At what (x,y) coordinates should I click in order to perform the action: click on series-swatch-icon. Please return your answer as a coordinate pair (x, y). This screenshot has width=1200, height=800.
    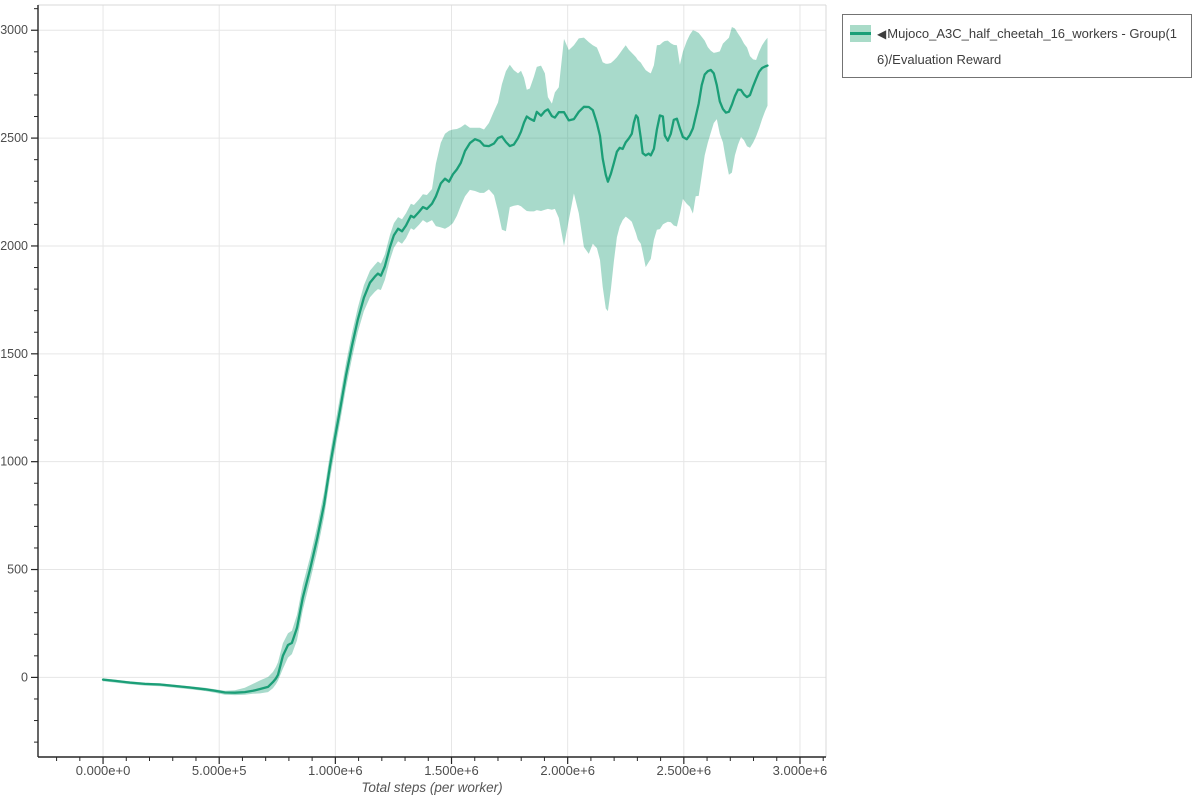
    Looking at the image, I should click on (860, 33).